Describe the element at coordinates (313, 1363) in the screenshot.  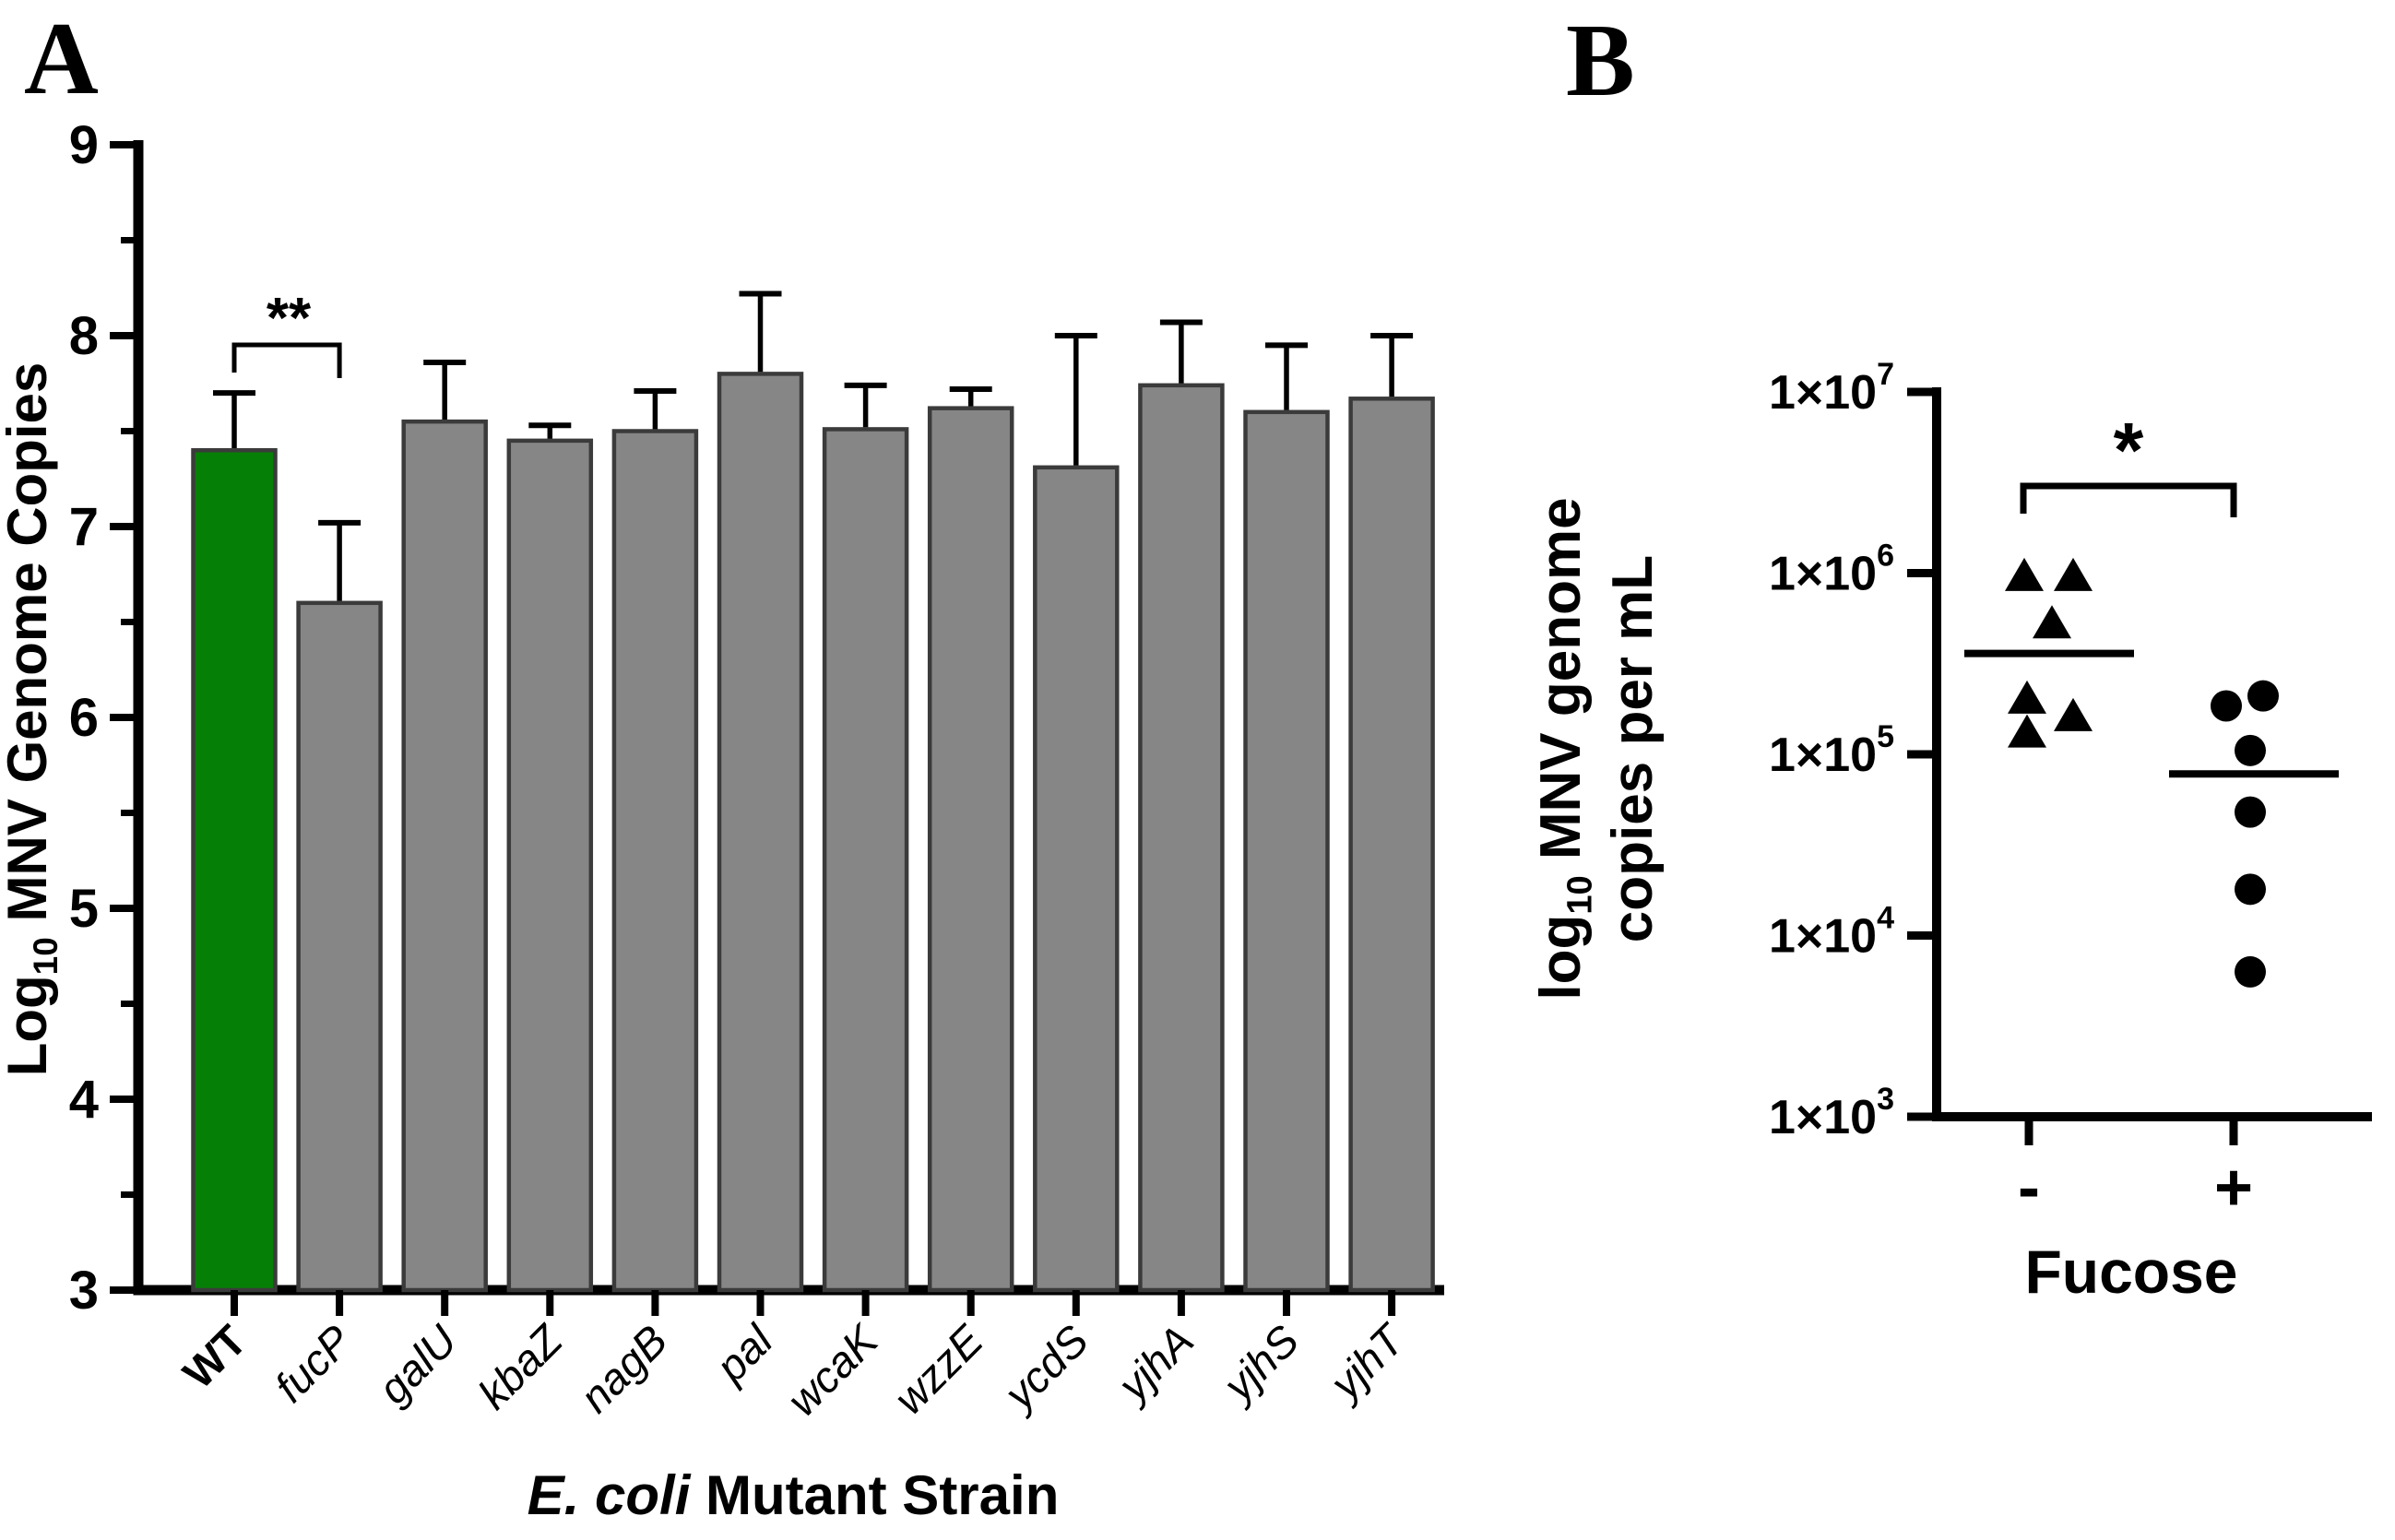
I see `a-x-category-label-fucp: fucP` at that location.